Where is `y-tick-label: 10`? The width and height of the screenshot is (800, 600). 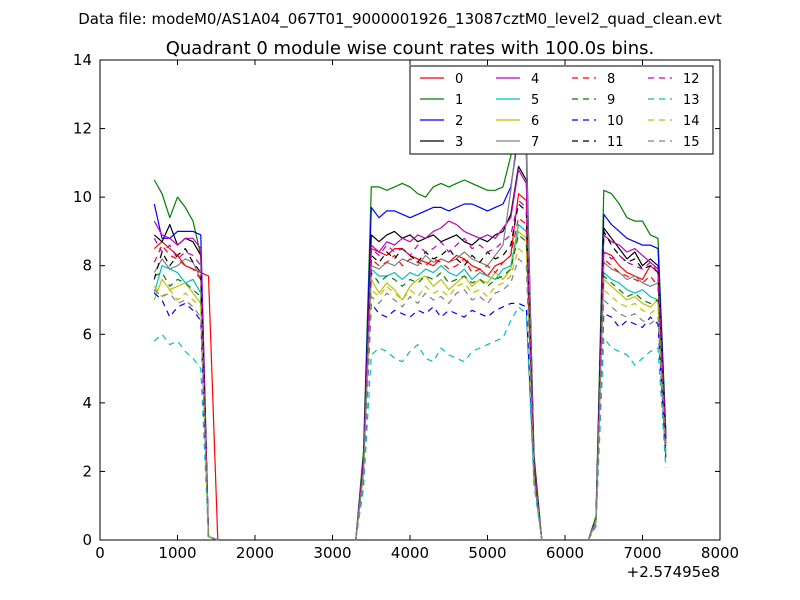
y-tick-label: 10 is located at coordinates (82, 197).